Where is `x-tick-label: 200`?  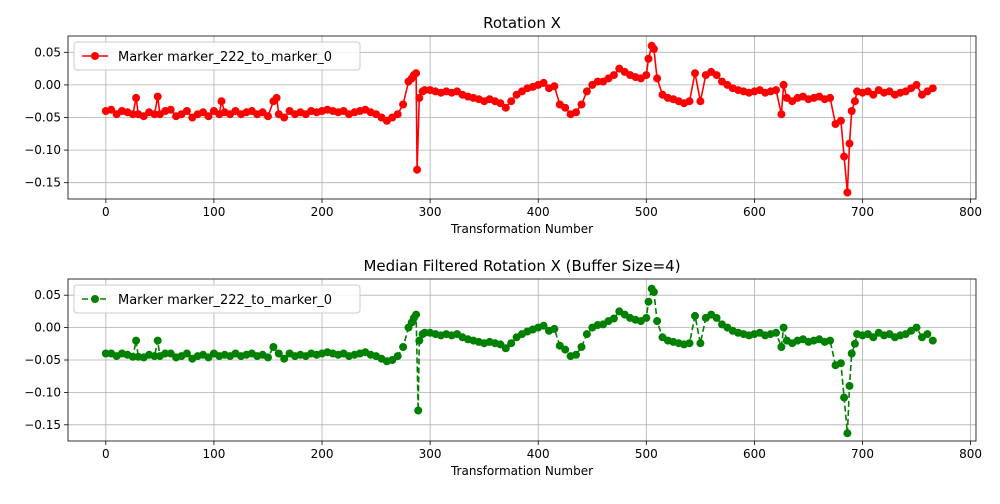 x-tick-label: 200 is located at coordinates (322, 212).